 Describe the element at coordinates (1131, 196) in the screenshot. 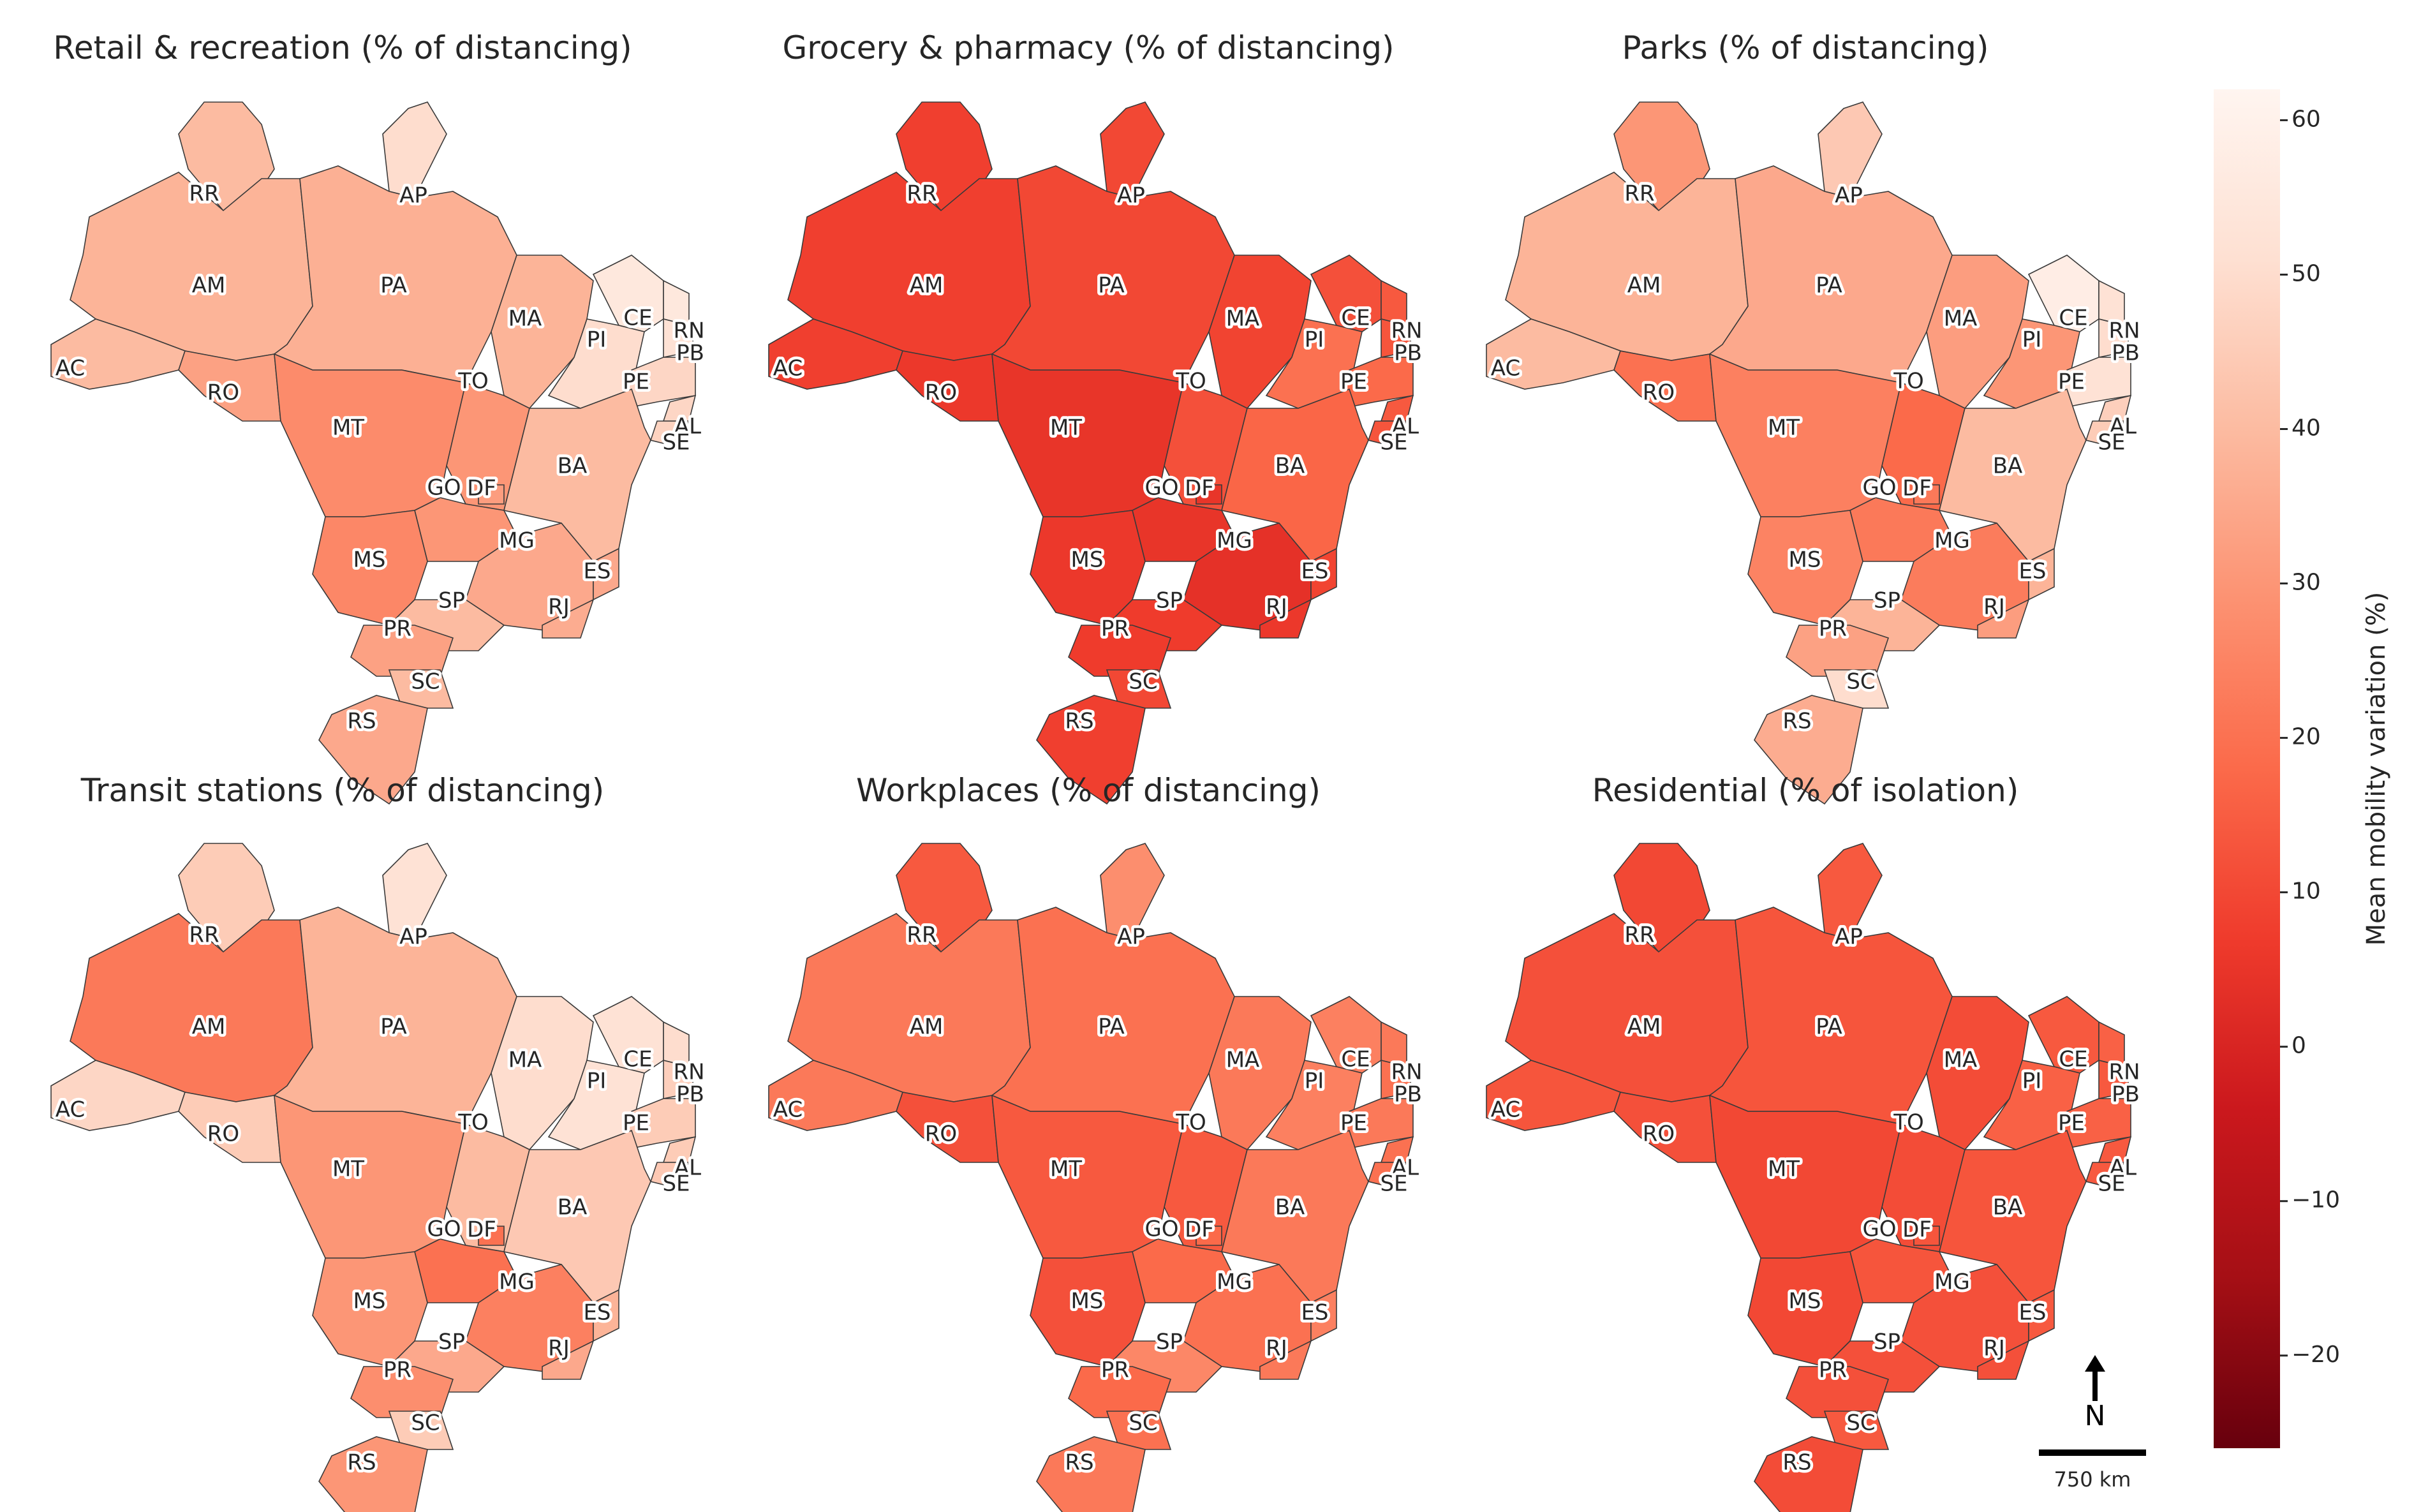

I see `state-label-ap: AP` at that location.